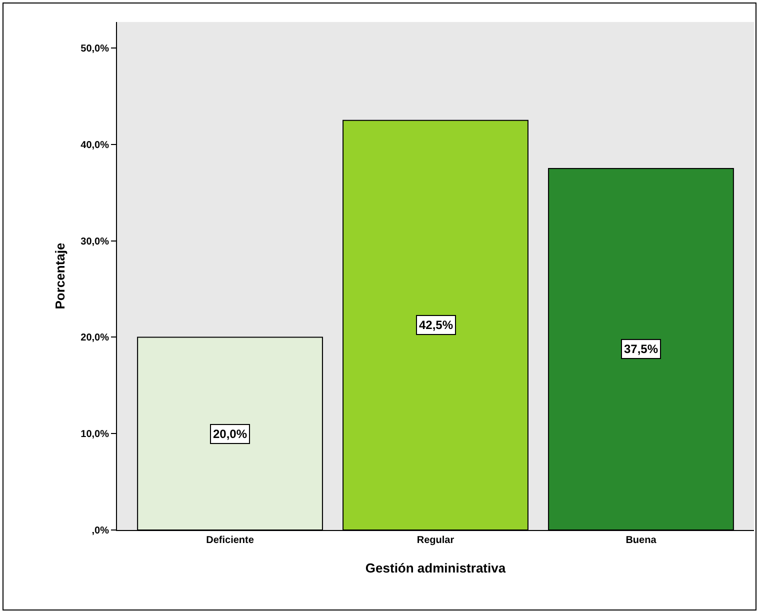 This screenshot has width=758, height=614. I want to click on y-tick-label: ,0%, so click(101, 531).